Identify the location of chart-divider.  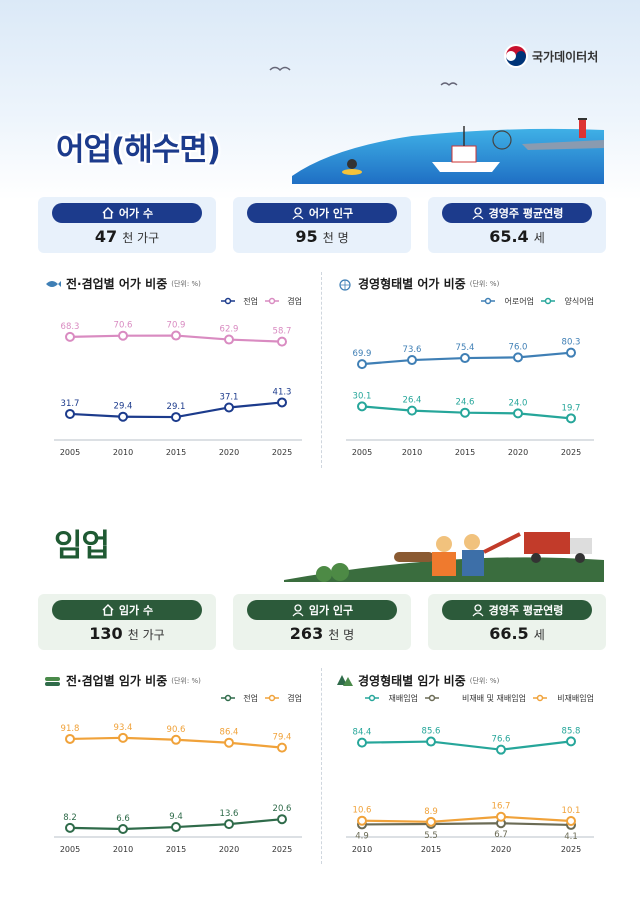
(321, 370).